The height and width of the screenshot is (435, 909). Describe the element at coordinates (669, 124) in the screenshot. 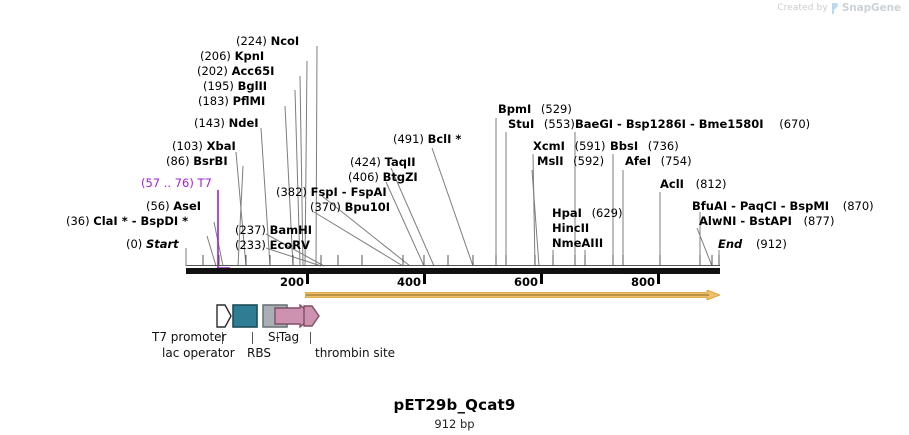

I see `enzyme-name: BaeGI - Bsp1286I - Bme1580I` at that location.